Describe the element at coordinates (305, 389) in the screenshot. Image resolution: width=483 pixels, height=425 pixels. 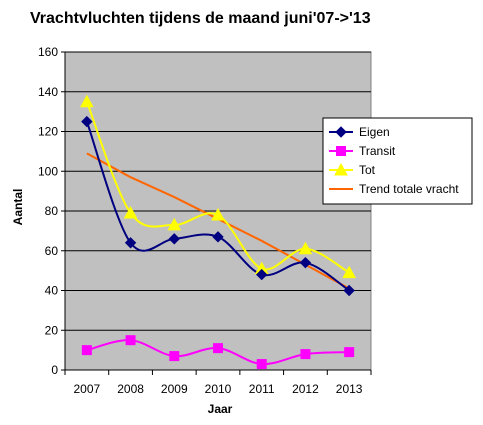
I see `x-tick-label: 2012` at that location.